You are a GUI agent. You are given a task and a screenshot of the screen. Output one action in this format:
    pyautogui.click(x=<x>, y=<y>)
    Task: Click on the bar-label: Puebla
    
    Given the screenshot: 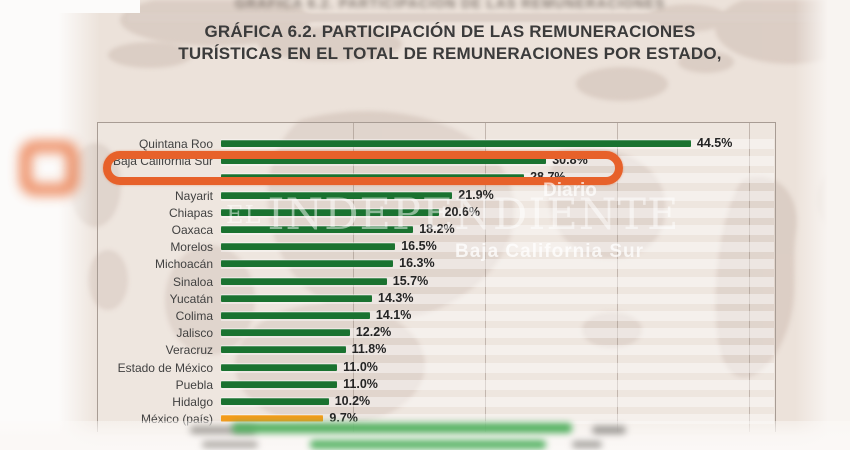 What is the action you would take?
    pyautogui.click(x=194, y=384)
    